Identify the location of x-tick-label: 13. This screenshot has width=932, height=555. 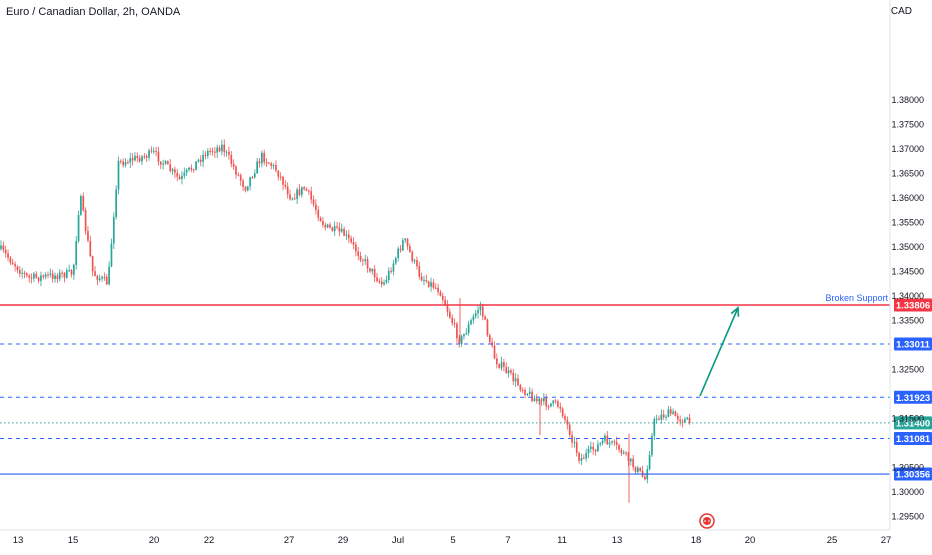
(617, 540).